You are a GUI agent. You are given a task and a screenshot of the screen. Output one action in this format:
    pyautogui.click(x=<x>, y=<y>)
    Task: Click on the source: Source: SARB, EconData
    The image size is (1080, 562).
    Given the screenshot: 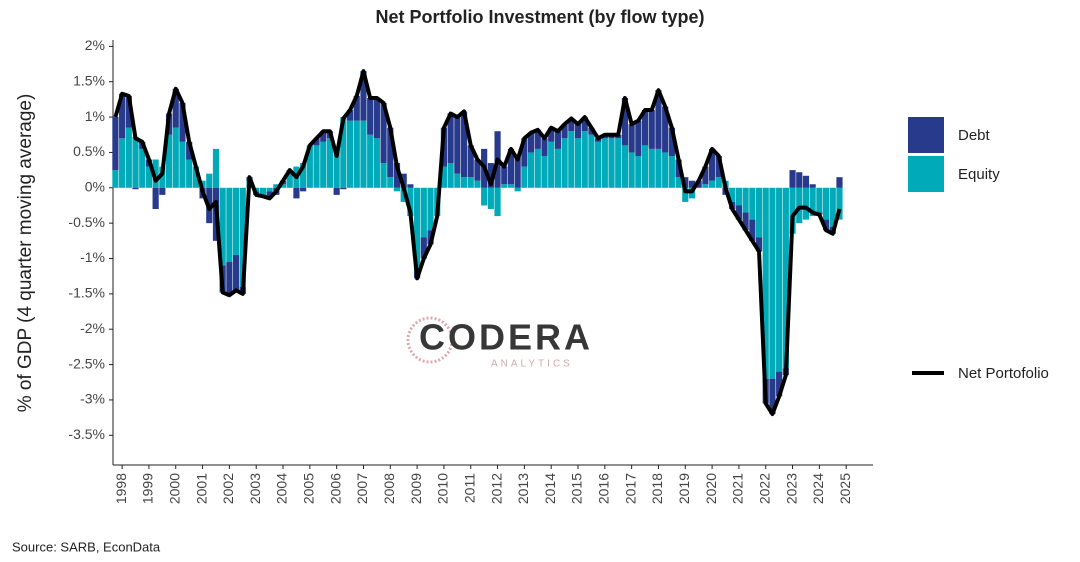 What is the action you would take?
    pyautogui.click(x=86, y=546)
    